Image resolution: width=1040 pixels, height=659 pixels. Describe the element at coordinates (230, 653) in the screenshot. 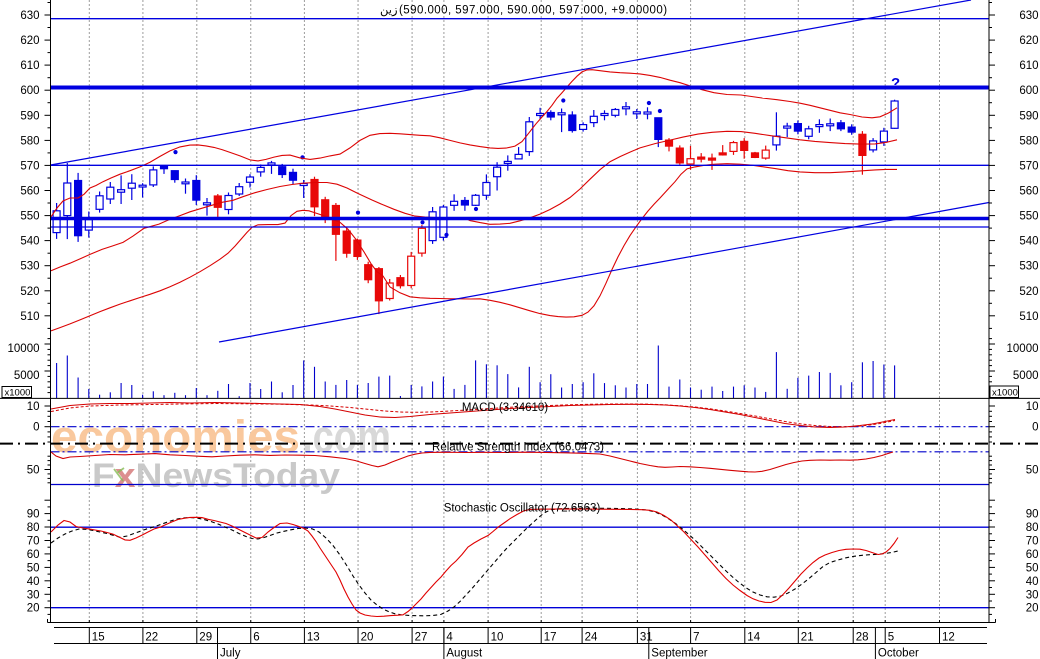

I see `svg-text: July` at that location.